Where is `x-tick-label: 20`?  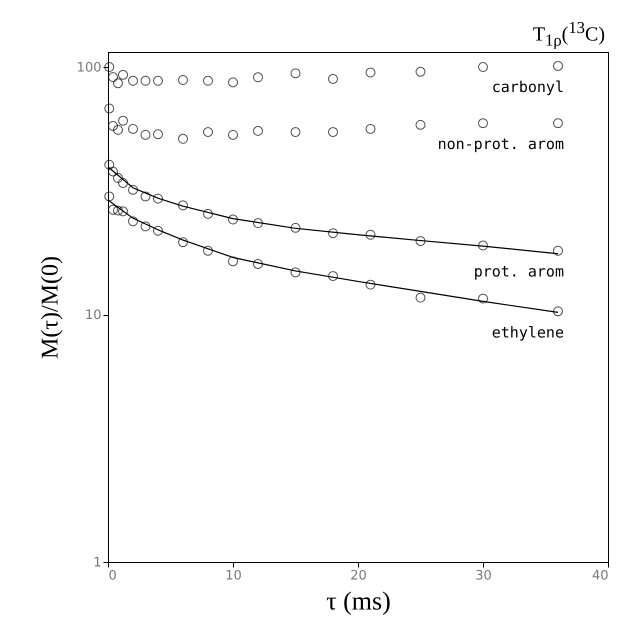
x-tick-label: 20 is located at coordinates (358, 576).